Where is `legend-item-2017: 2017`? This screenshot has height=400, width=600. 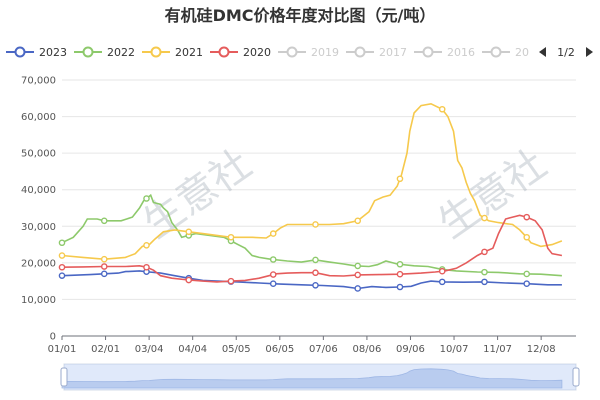 legend-item-2017: 2017 is located at coordinates (376, 52).